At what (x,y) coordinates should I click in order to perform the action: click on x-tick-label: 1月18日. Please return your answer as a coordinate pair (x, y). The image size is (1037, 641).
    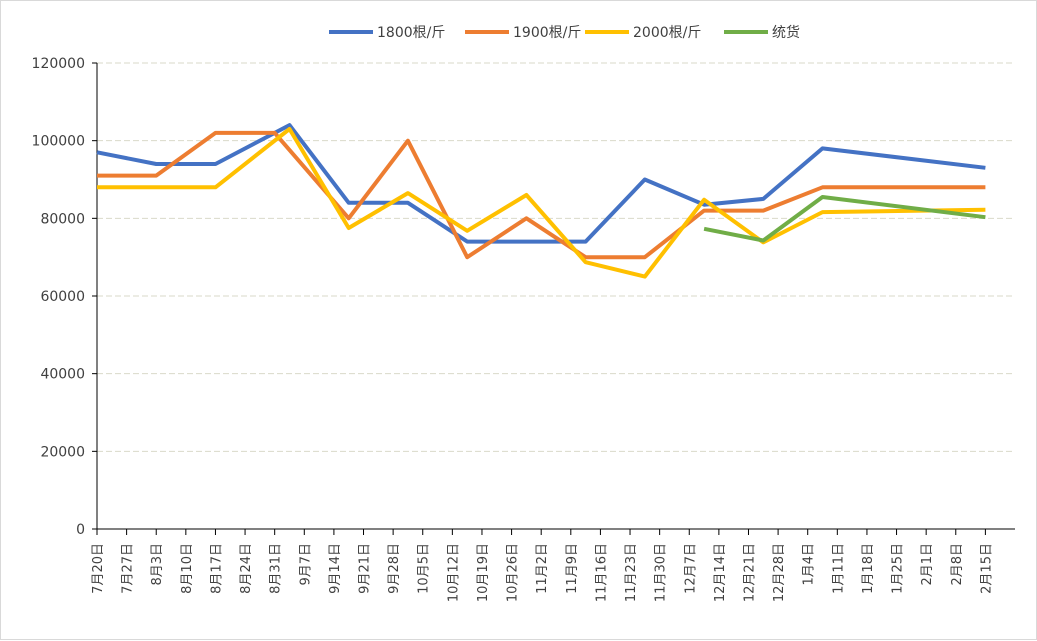
    Looking at the image, I should click on (868, 568).